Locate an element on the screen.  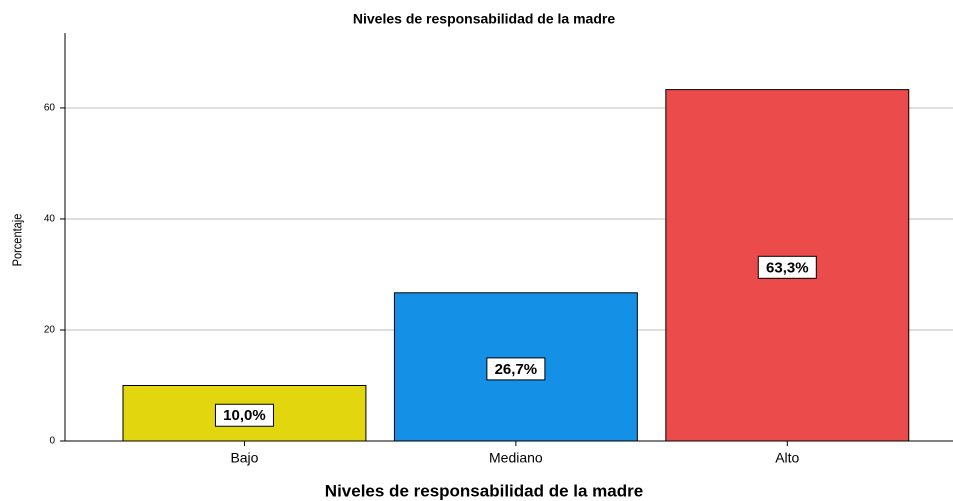
y-tick-label: 40 is located at coordinates (50, 219).